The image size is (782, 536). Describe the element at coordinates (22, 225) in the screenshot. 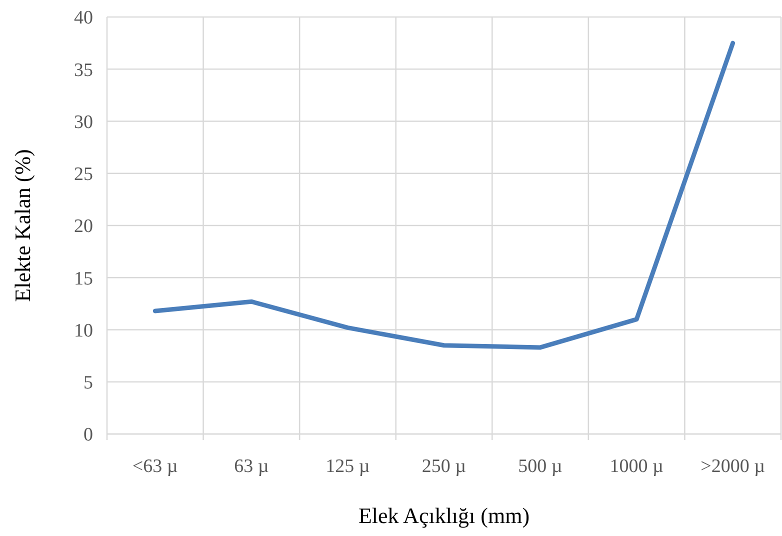

I see `y-axis-title: Elekte Kalan (%)` at that location.